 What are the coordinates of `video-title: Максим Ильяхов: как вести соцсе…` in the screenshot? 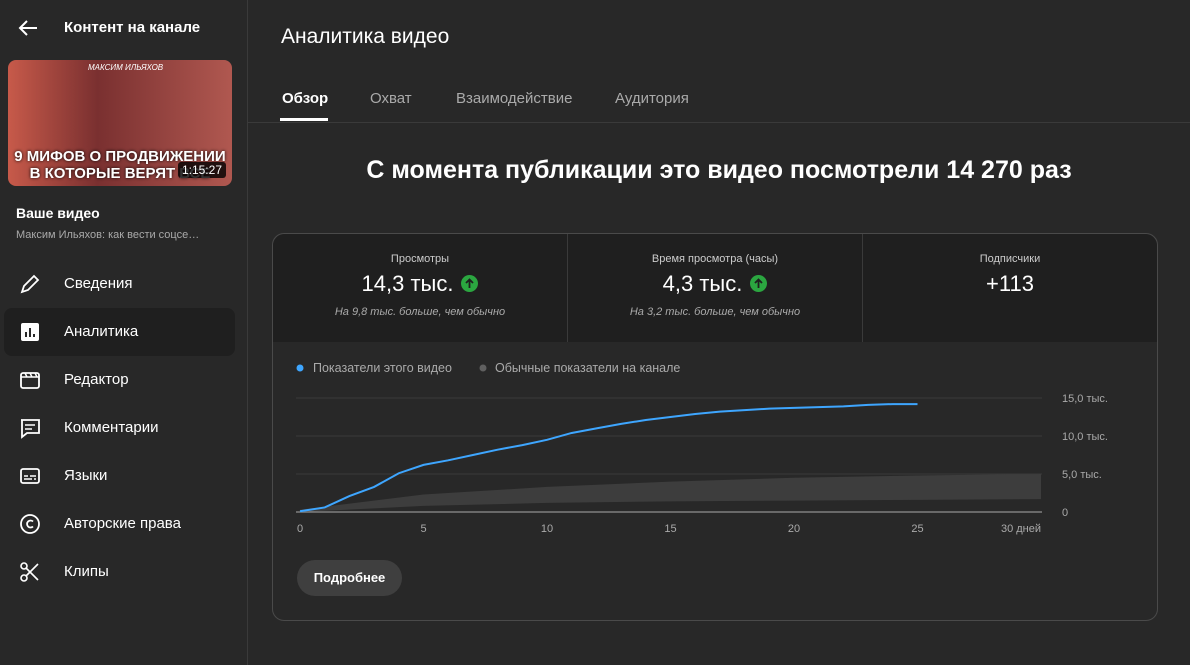 It's located at (108, 235).